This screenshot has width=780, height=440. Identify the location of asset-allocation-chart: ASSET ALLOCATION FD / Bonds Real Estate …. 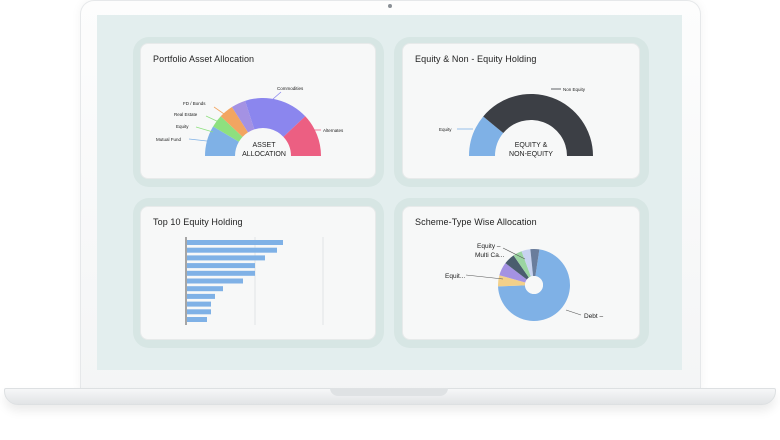
(250, 122).